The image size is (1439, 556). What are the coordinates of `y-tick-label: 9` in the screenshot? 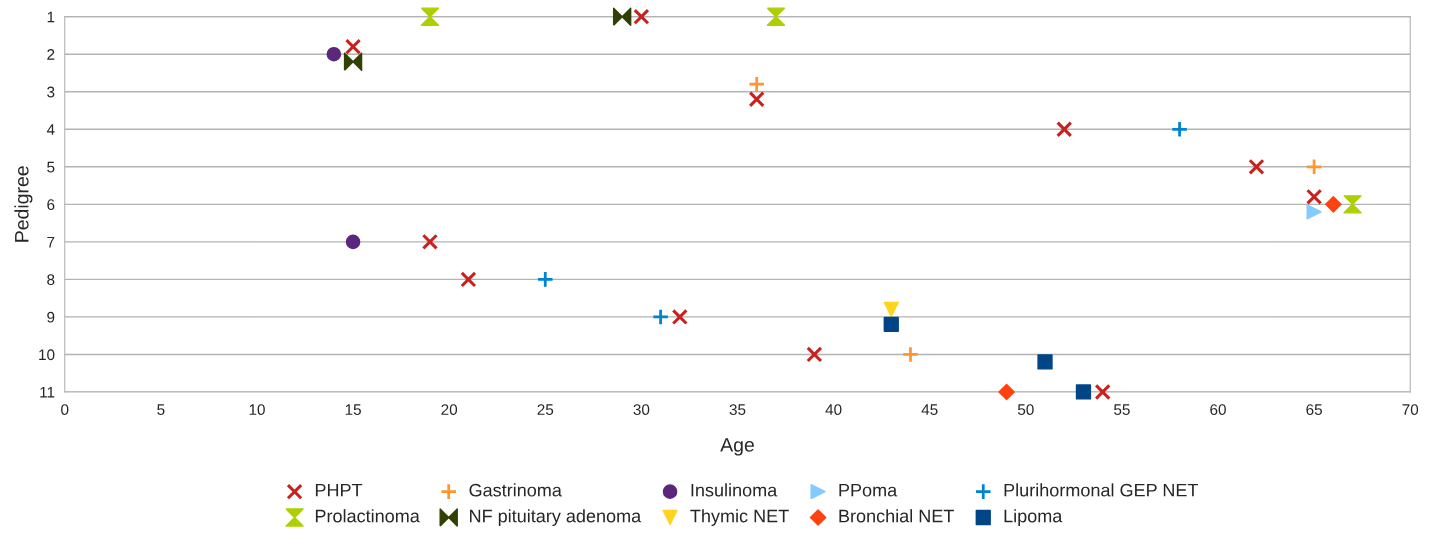 It's located at (51, 317).